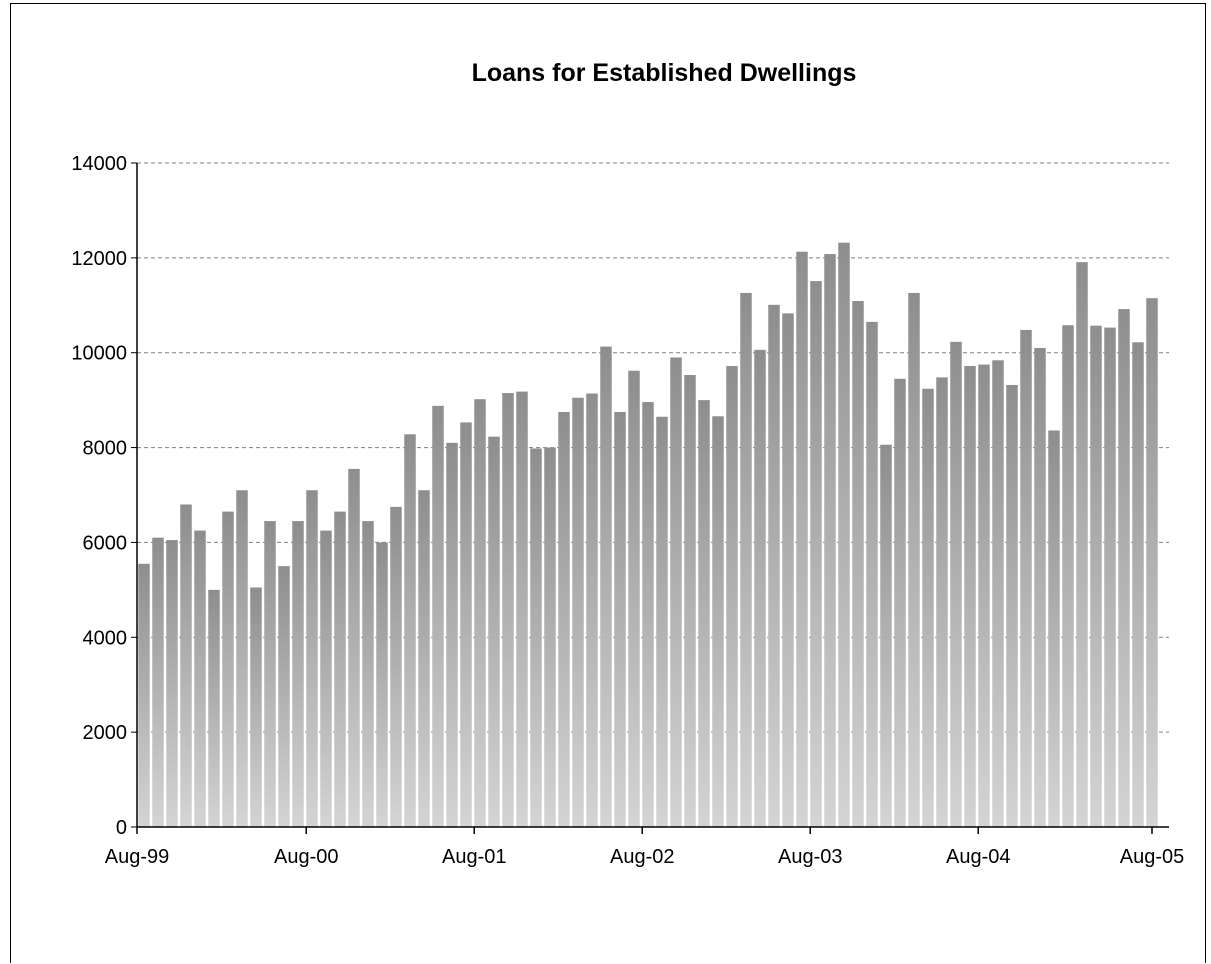 This screenshot has width=1211, height=964. Describe the element at coordinates (306, 857) in the screenshot. I see `x-tick-label: Aug-00` at that location.